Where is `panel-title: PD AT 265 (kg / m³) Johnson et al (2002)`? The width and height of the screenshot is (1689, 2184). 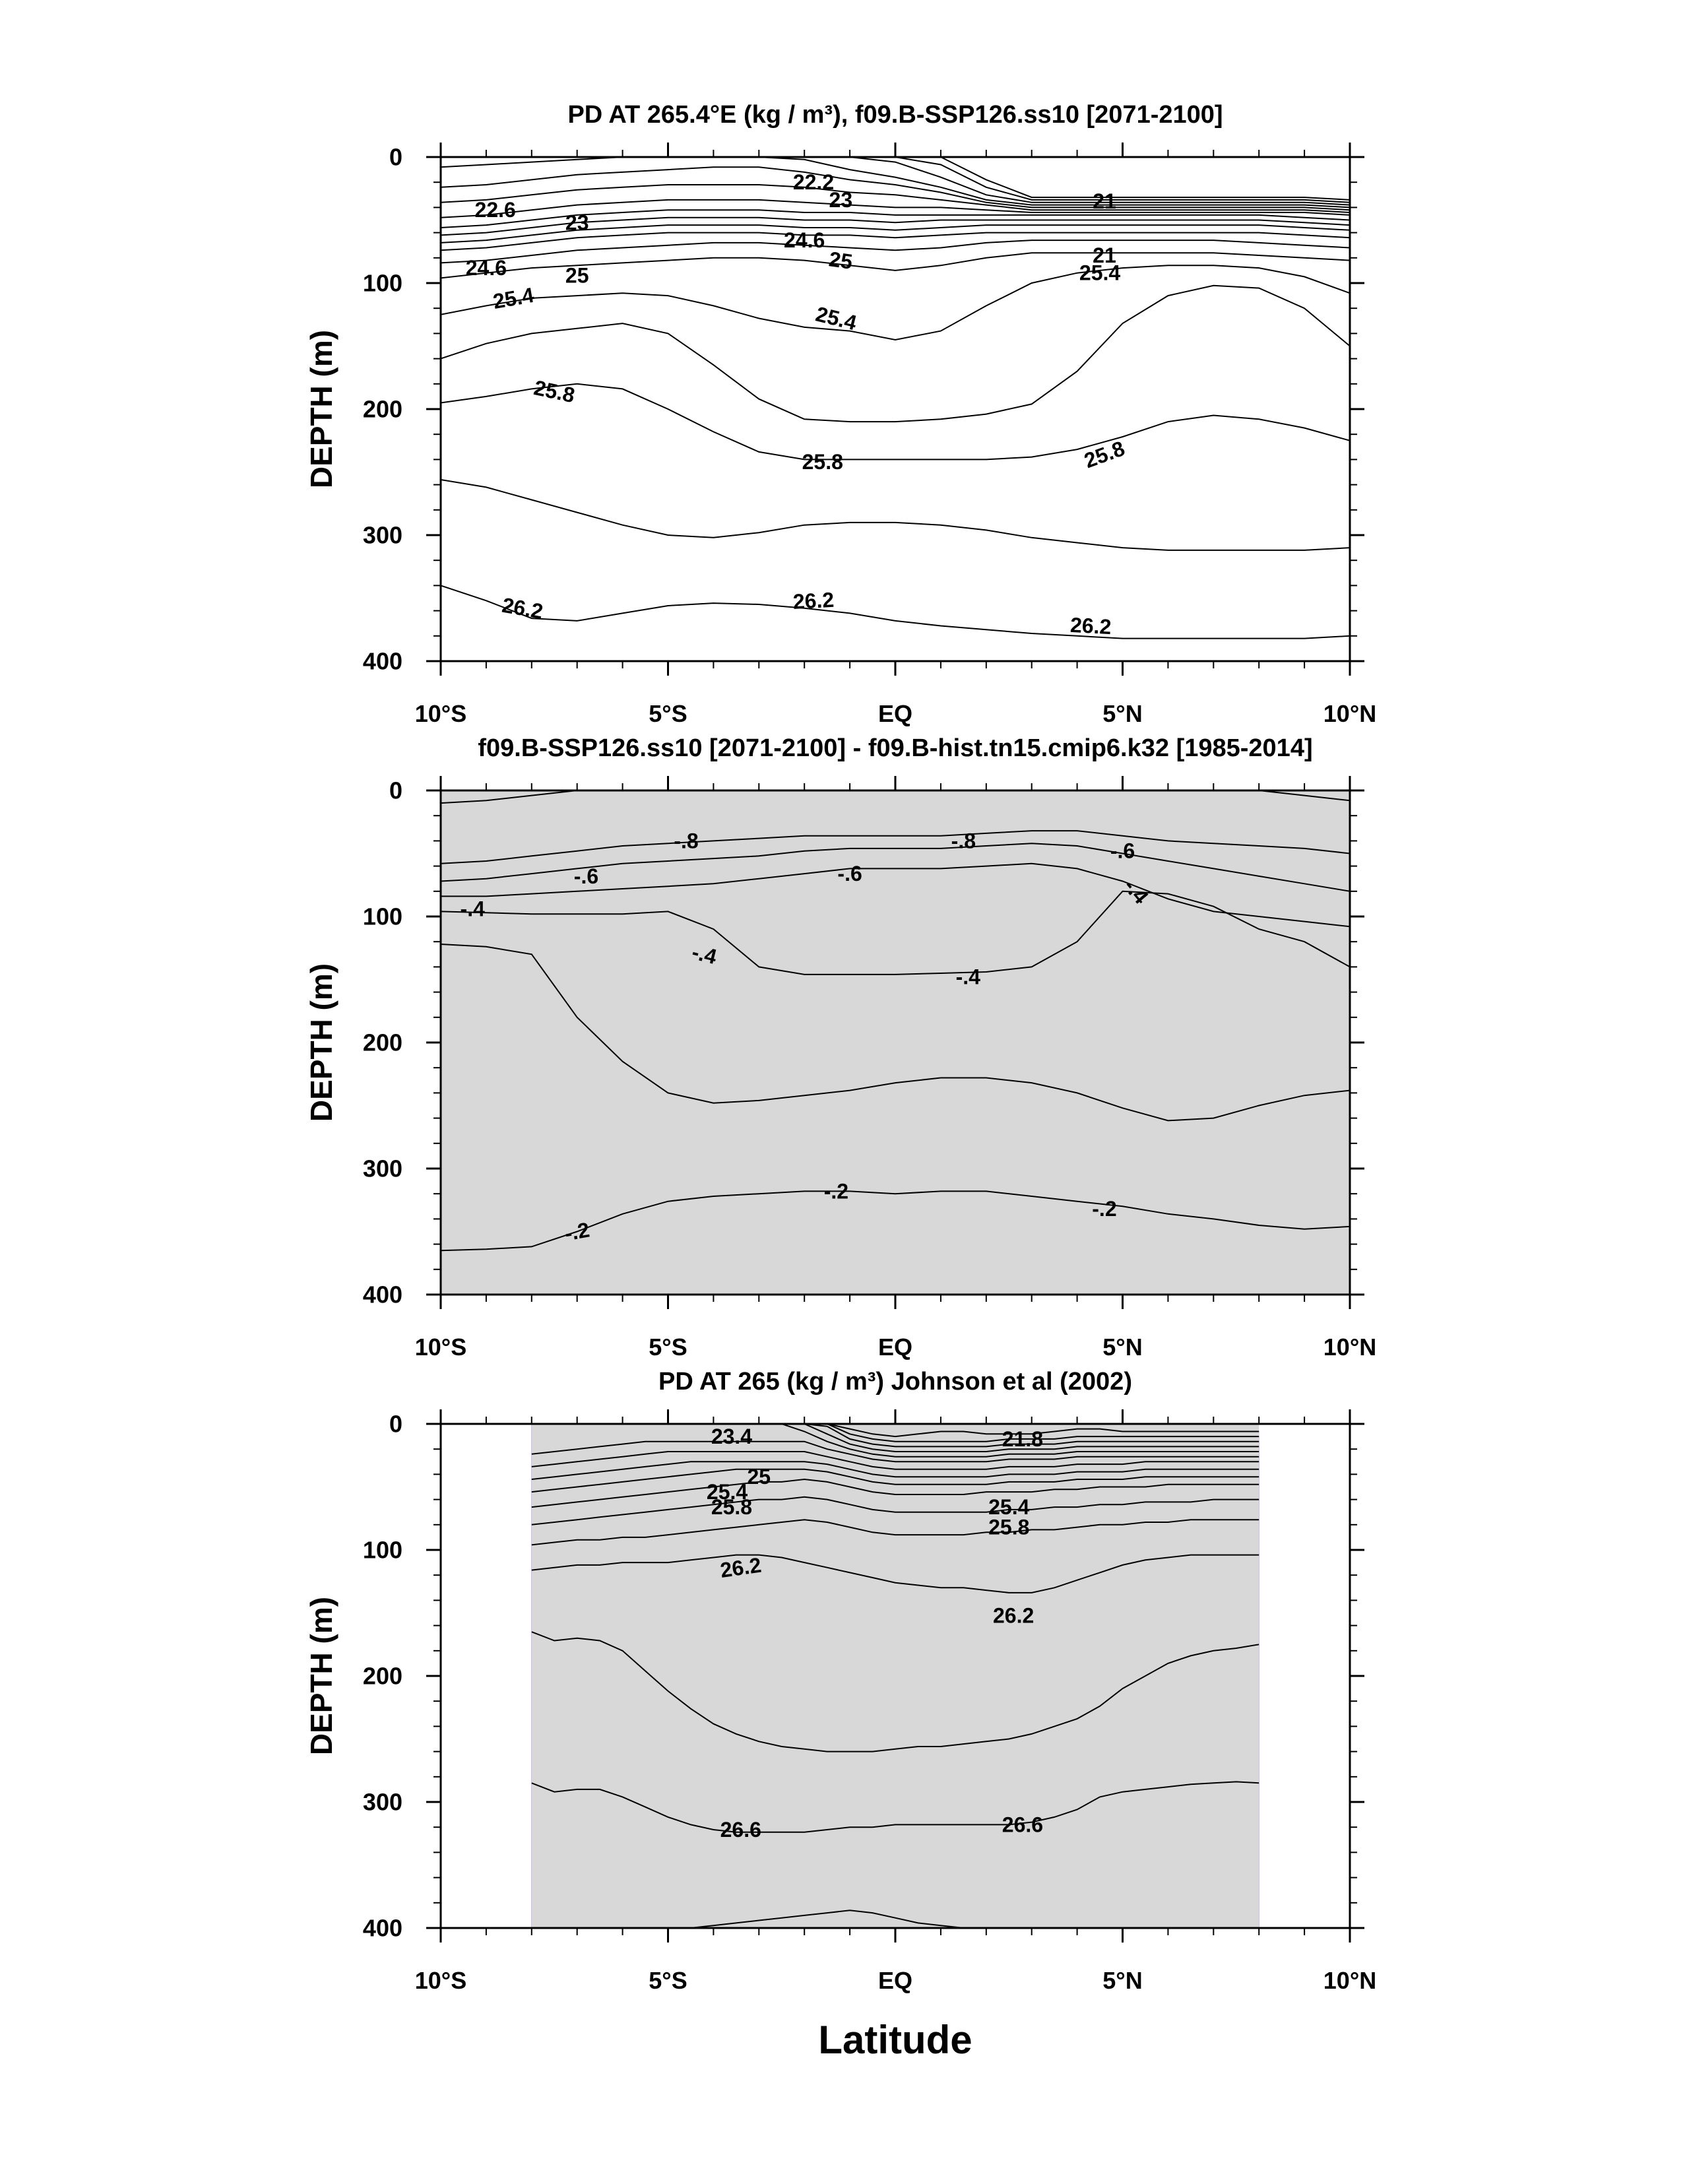 panel-title: PD AT 265 (kg / m³) Johnson et al (2002) is located at coordinates (895, 1382).